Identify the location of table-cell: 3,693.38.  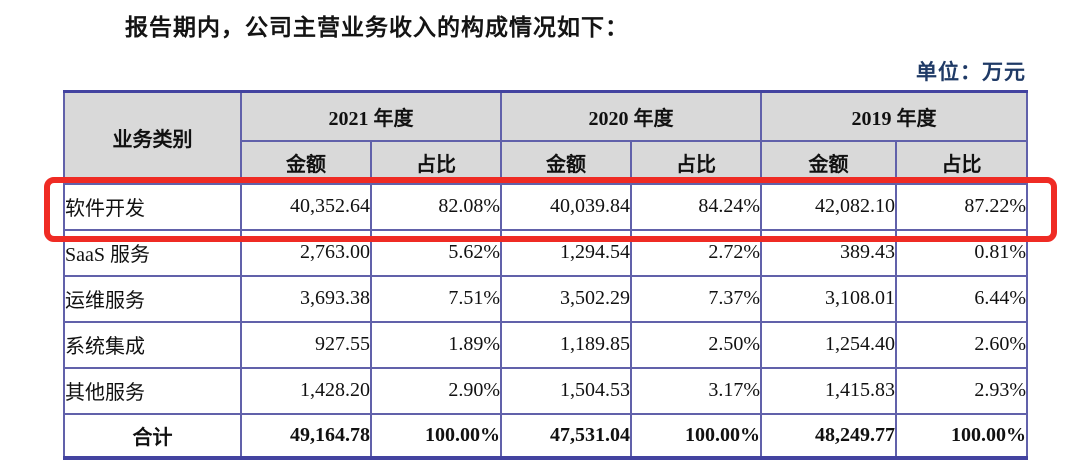
(306, 298).